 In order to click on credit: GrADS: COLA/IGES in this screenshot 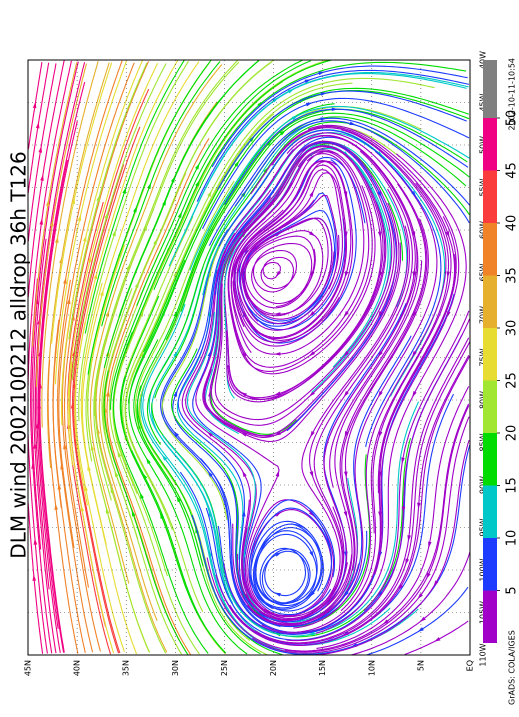, I will do `click(512, 667)`.